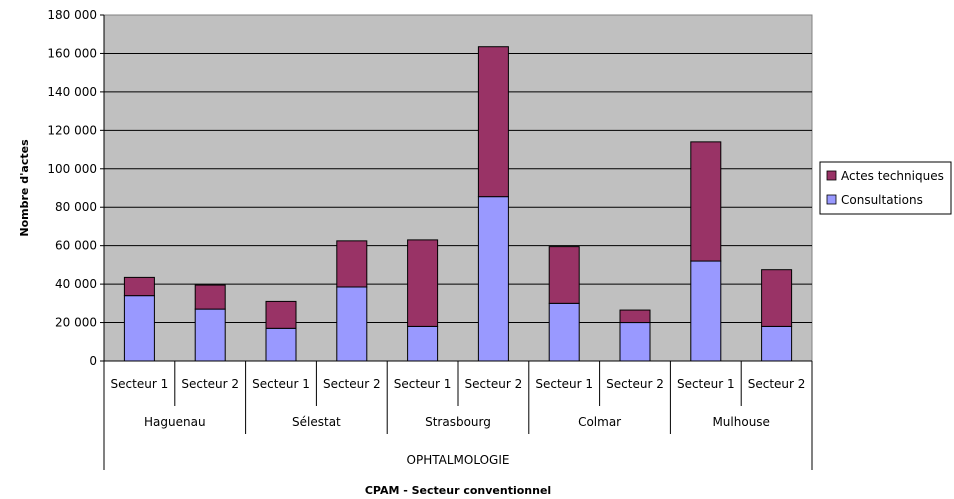  Describe the element at coordinates (599, 422) in the screenshot. I see `x-group-label: Colmar` at that location.